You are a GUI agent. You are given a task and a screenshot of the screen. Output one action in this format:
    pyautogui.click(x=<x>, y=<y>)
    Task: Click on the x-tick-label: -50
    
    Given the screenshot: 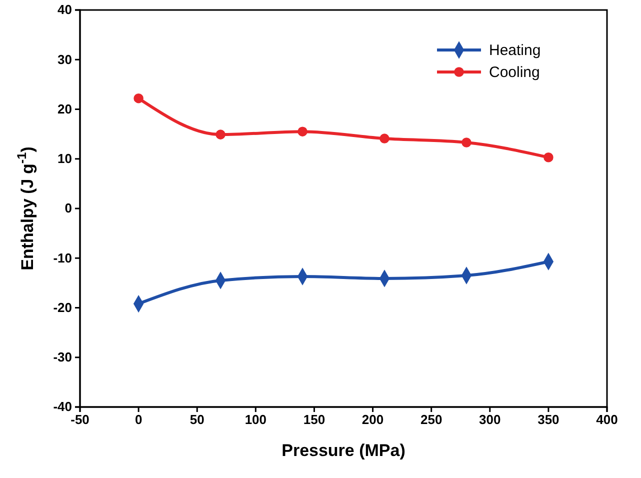 What is the action you would take?
    pyautogui.click(x=80, y=420)
    